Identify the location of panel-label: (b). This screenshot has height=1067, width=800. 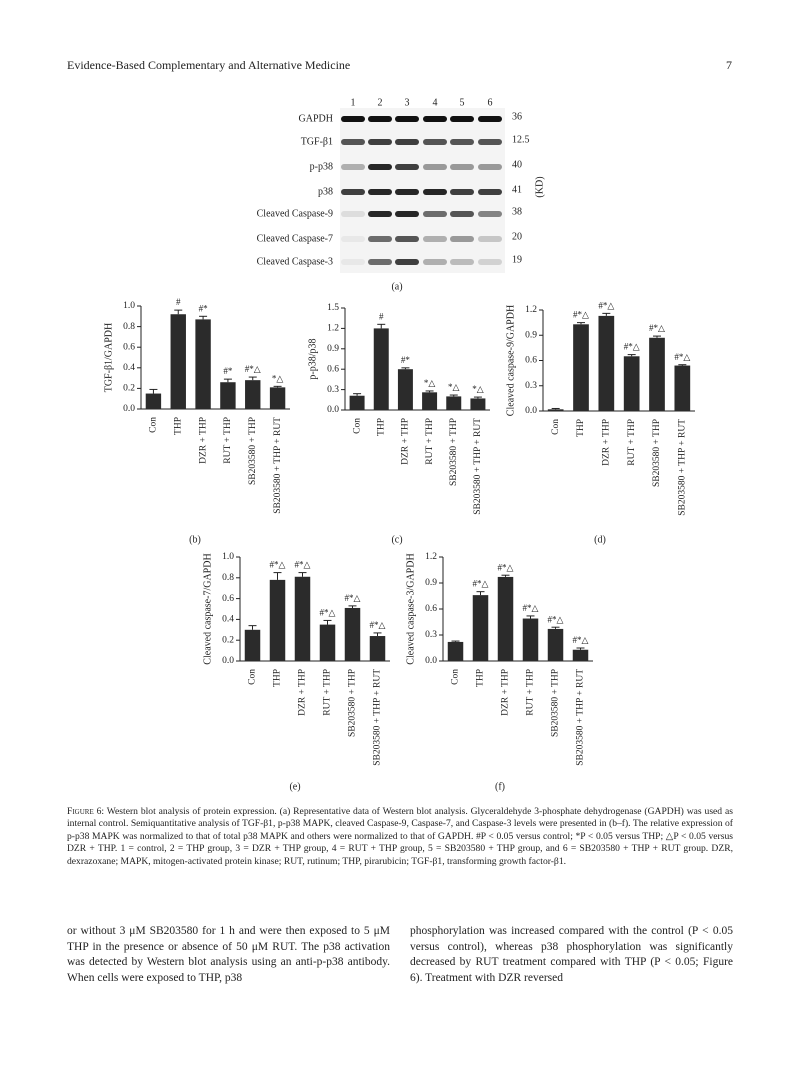
(195, 539).